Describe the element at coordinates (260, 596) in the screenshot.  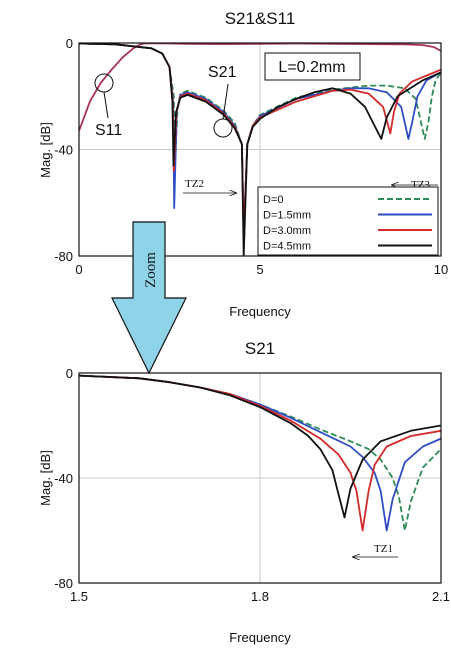
I see `x-tick-label: 1.8` at that location.